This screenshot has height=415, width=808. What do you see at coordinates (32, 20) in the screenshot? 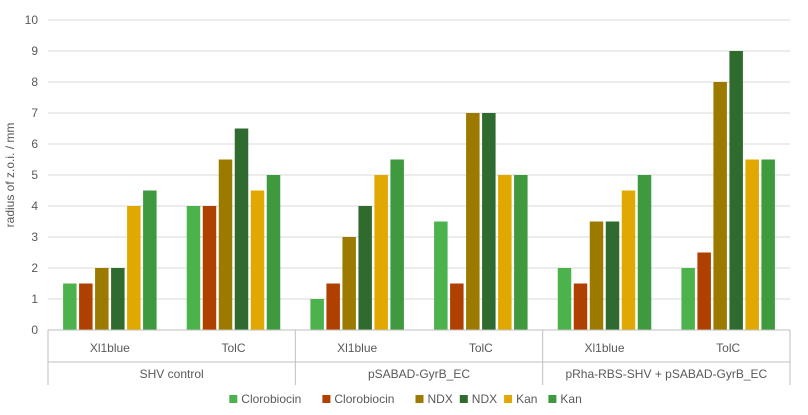
I see `y-tick-label: 10` at bounding box center [32, 20].